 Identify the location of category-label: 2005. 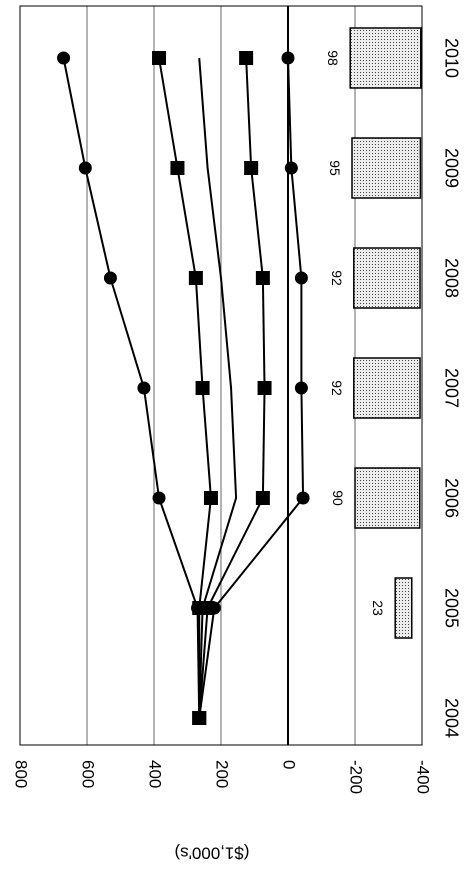
(451, 608).